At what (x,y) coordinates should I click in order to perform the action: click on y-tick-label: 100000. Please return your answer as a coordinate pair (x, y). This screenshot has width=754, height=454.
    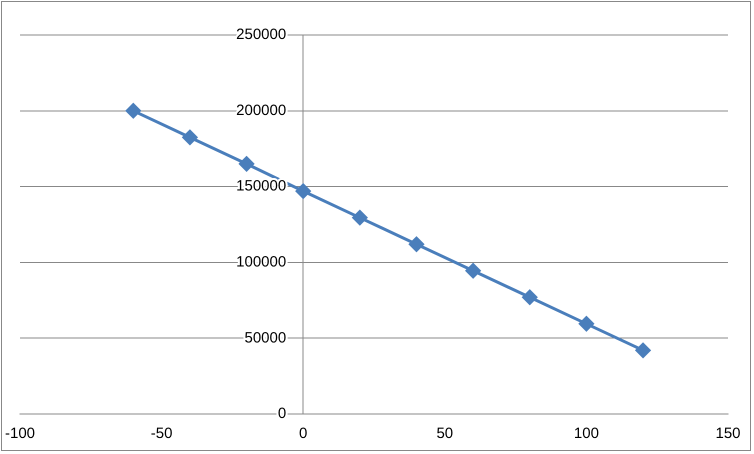
    Looking at the image, I should click on (261, 262).